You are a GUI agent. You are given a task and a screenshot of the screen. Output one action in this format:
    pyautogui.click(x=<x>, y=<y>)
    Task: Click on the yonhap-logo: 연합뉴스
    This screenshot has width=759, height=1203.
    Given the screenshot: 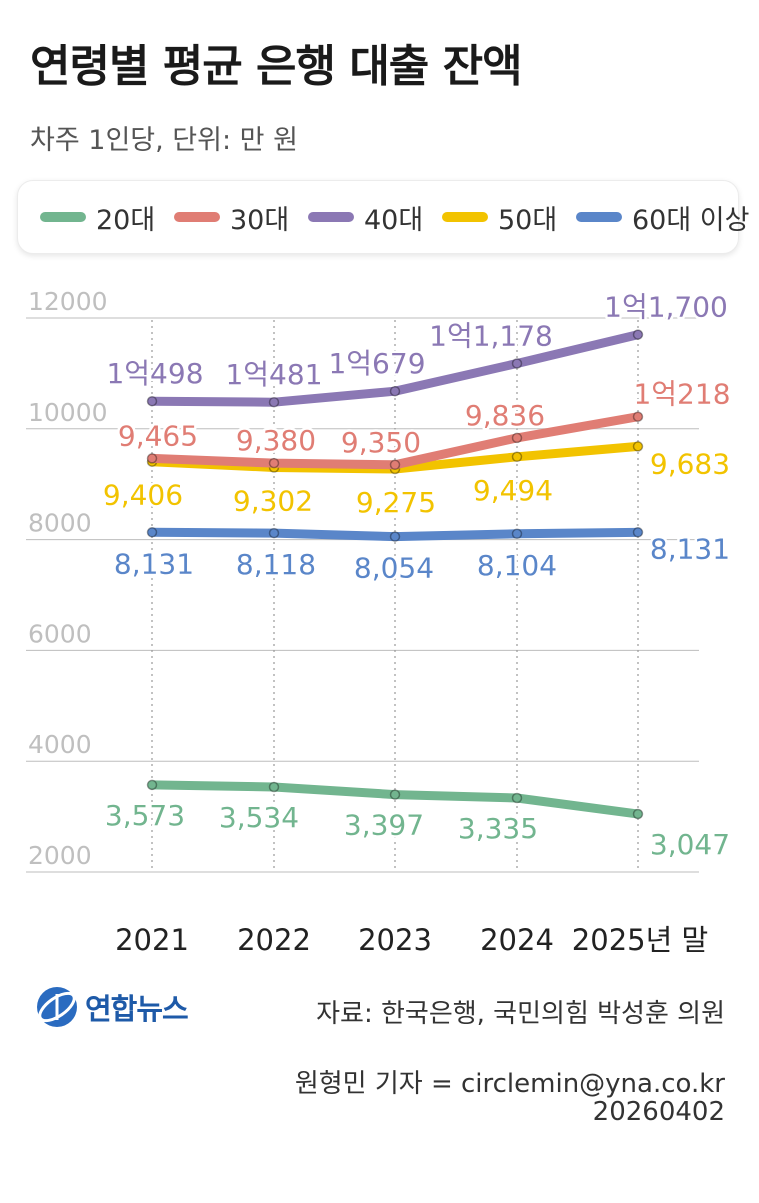 What is the action you would take?
    pyautogui.click(x=112, y=1007)
    